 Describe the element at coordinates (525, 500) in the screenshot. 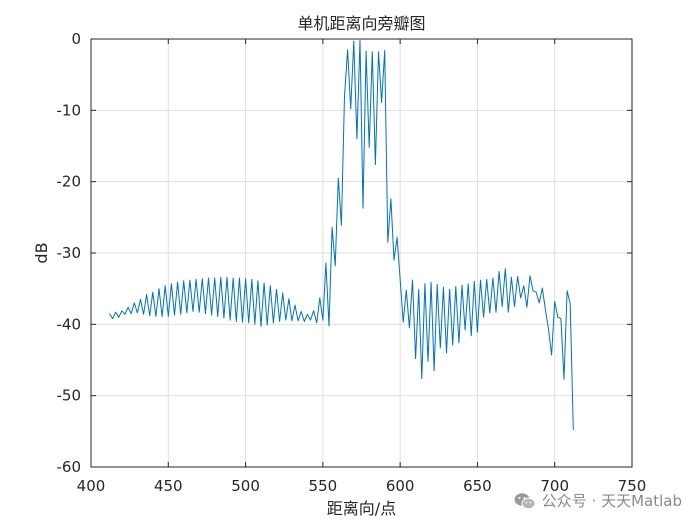

I see `wechat-icon` at that location.